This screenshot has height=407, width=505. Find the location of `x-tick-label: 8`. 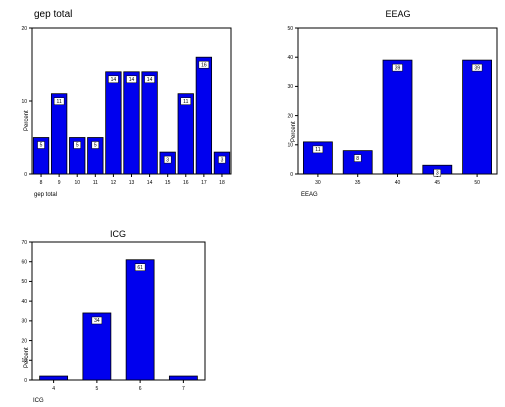

x-tick-label: 8 is located at coordinates (41, 183).